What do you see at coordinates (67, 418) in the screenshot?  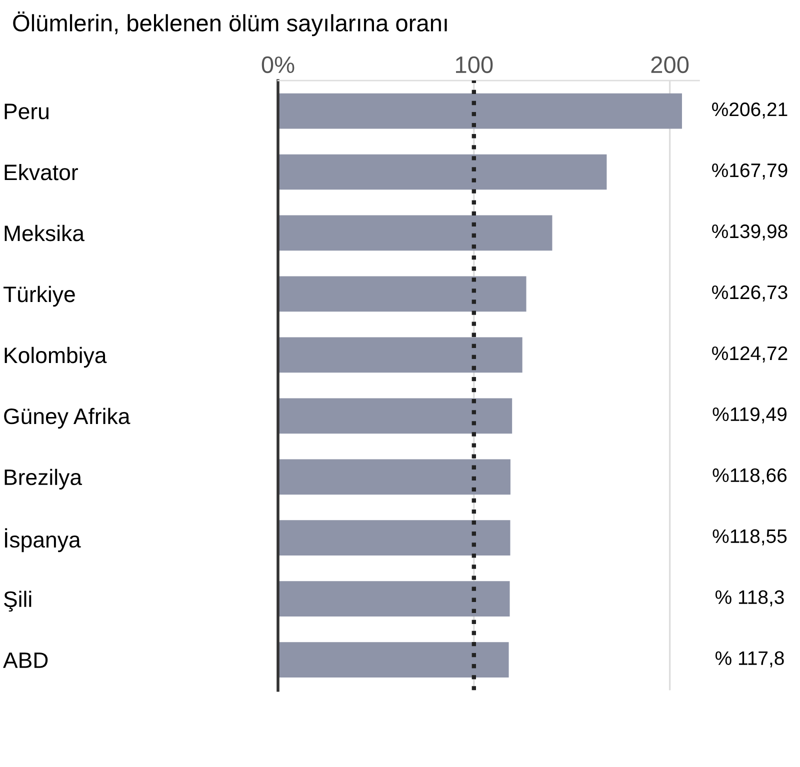 I see `y-tick-label: Güney Afrika` at bounding box center [67, 418].